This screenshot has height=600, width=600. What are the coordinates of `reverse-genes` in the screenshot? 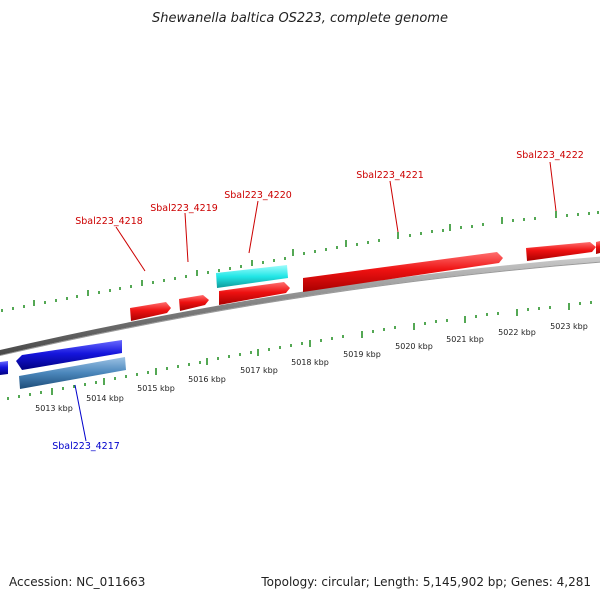 It's located at (63, 364).